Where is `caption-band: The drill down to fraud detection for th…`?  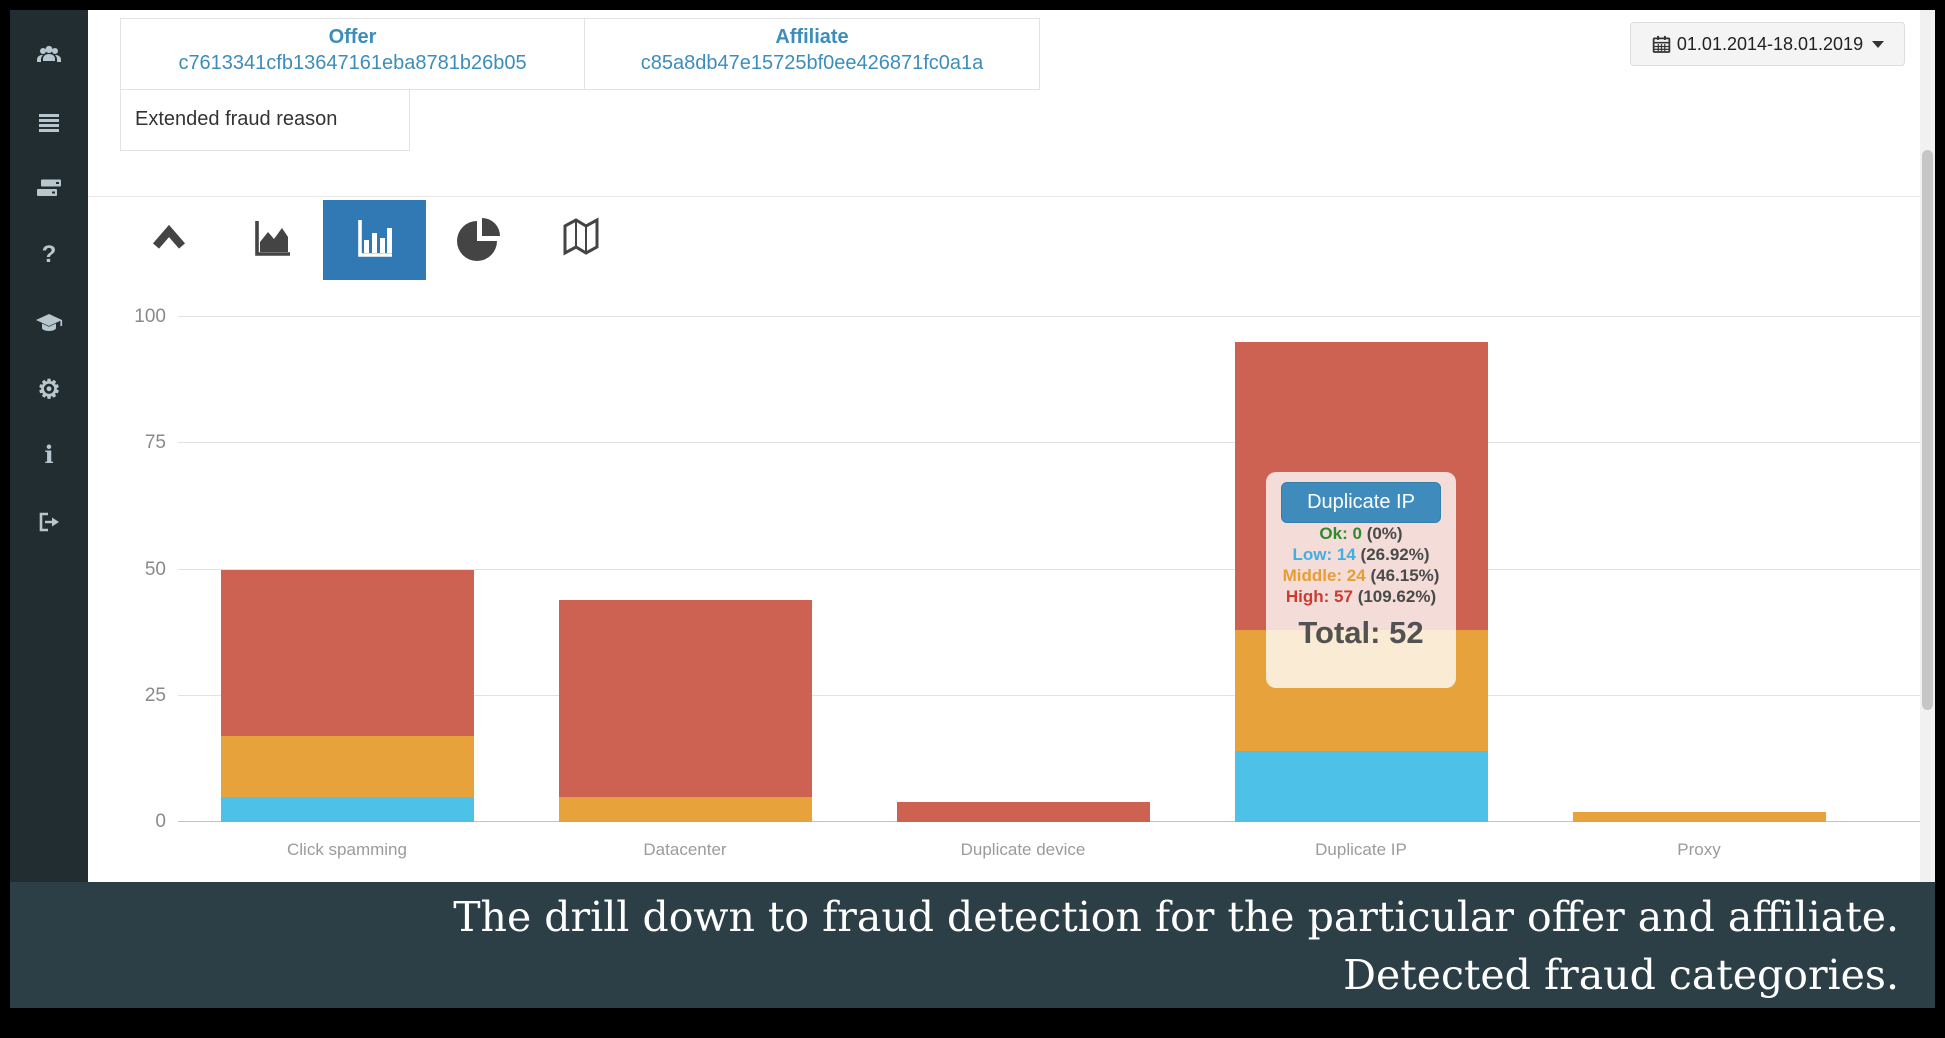 caption-band: The drill down to fraud detection for th… is located at coordinates (972, 945).